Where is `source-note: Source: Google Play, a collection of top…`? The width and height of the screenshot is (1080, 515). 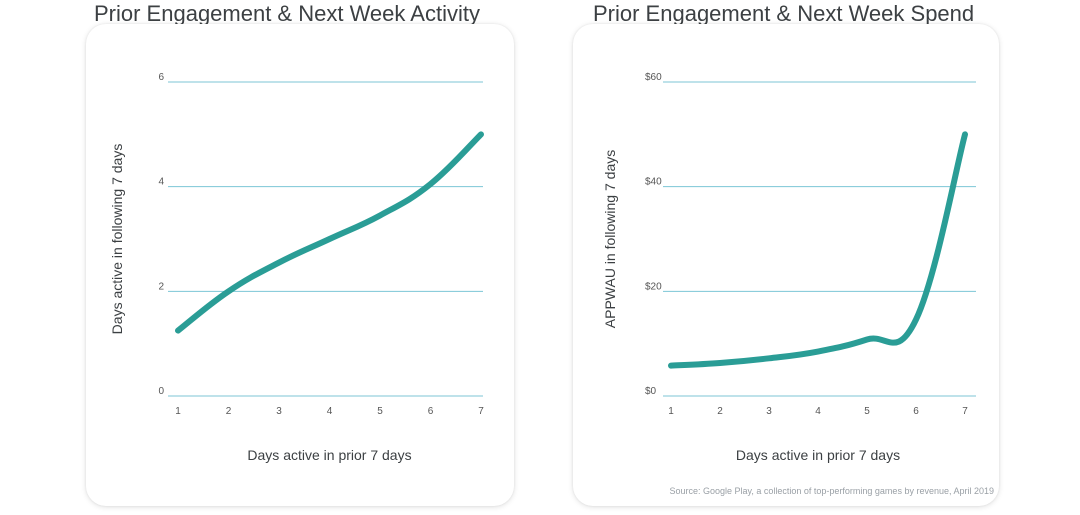
source-note: Source: Google Play, a collection of top… is located at coordinates (831, 491).